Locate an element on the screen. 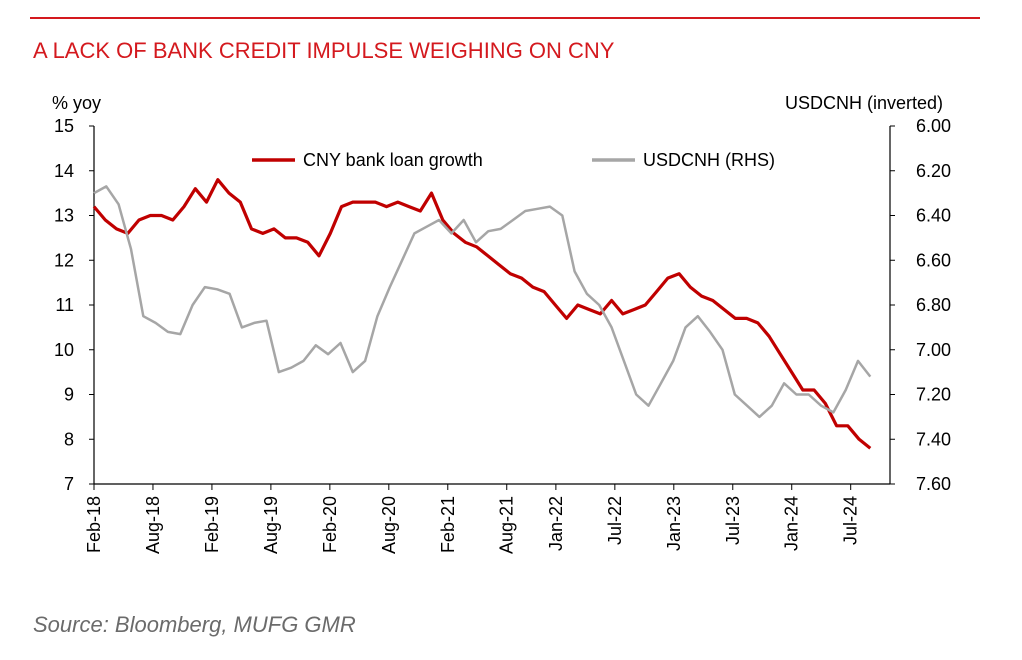  left-tick-label: 9 is located at coordinates (69, 395).